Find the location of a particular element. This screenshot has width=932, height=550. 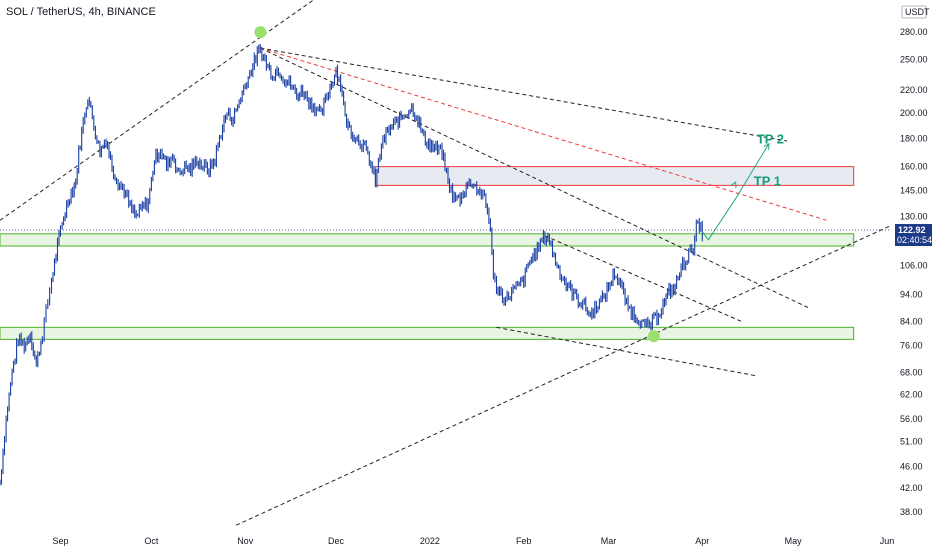

x-tick-label: Dec is located at coordinates (336, 541).